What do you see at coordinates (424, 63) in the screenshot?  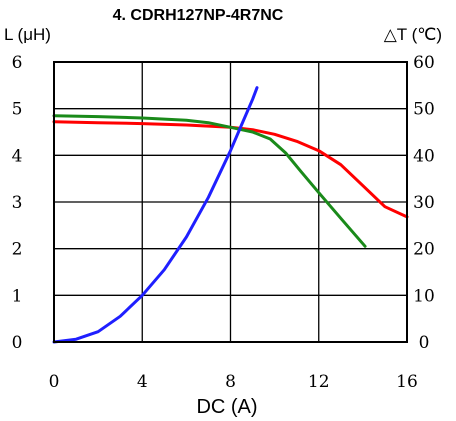 I see `y-right-tick-label-6: 60` at bounding box center [424, 63].